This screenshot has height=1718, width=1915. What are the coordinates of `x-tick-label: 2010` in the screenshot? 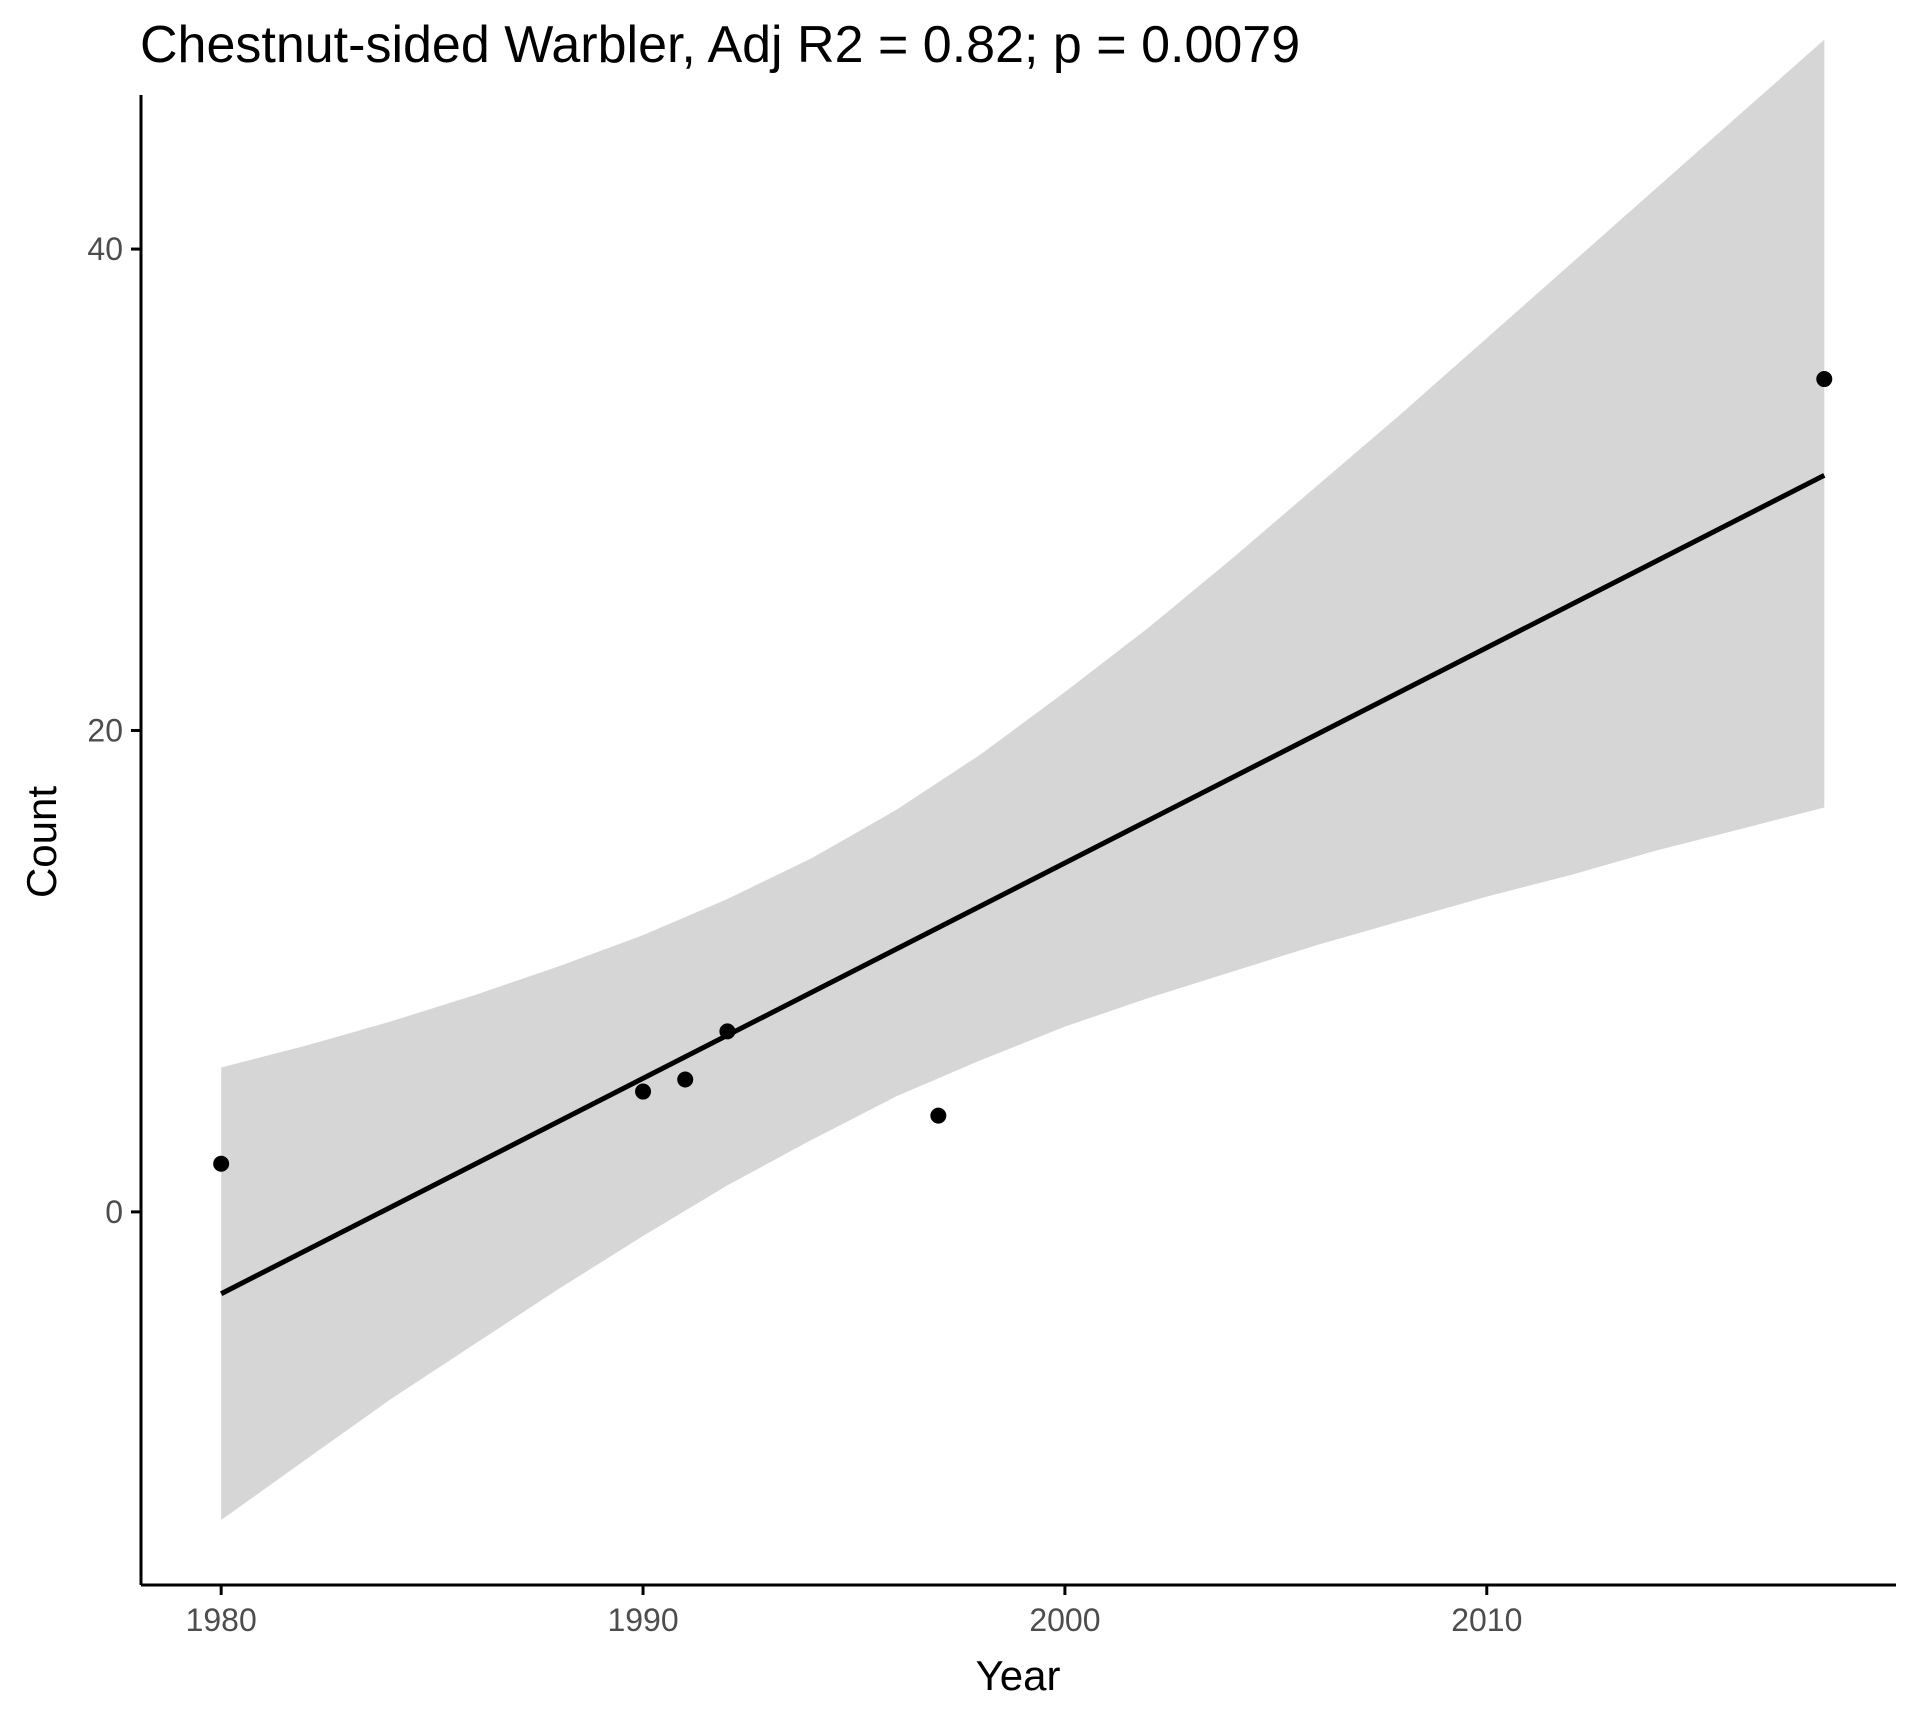 It's located at (1486, 1620).